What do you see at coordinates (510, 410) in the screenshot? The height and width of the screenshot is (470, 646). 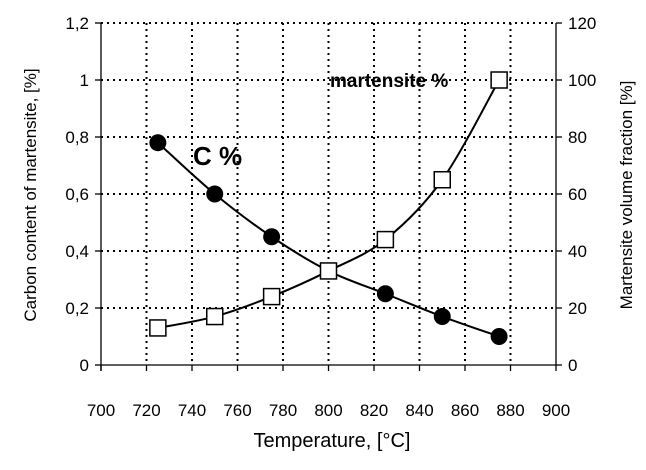 I see `x-tick-label: 880` at bounding box center [510, 410].